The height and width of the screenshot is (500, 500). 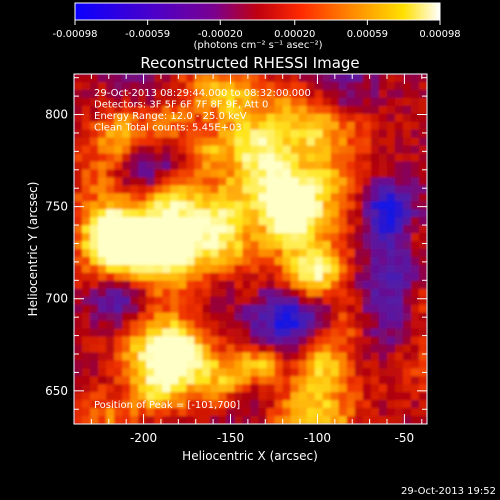 What do you see at coordinates (168, 128) in the screenshot?
I see `info-line: Clean Total counts: 5.45E+03` at bounding box center [168, 128].